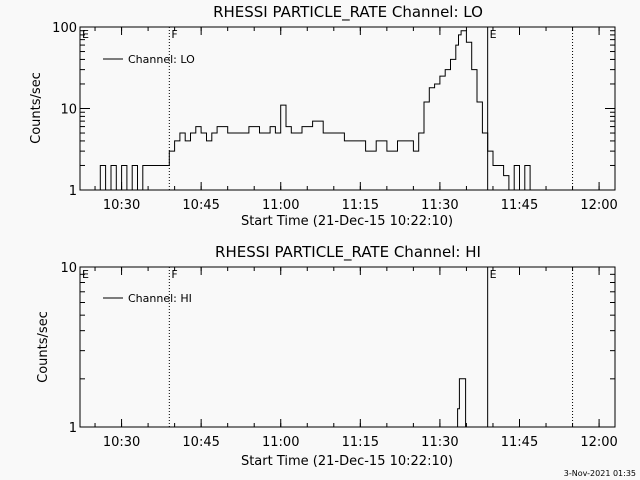 The height and width of the screenshot is (480, 640). I want to click on lo-x-tick-label: 11:45, so click(519, 205).